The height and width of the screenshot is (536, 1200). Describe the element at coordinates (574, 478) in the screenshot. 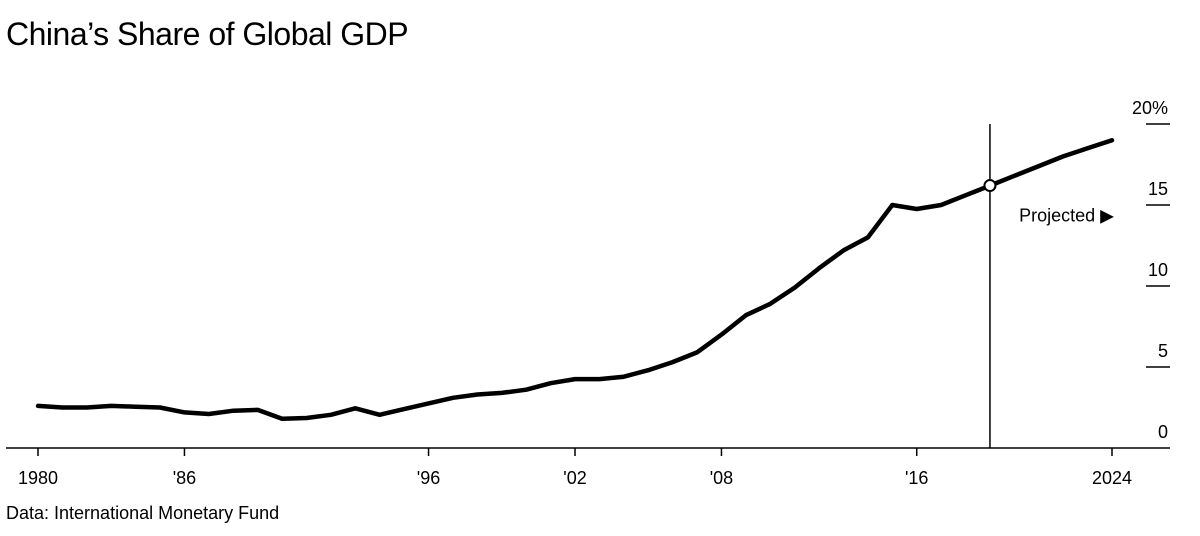

I see `x-tick-label: '02` at that location.